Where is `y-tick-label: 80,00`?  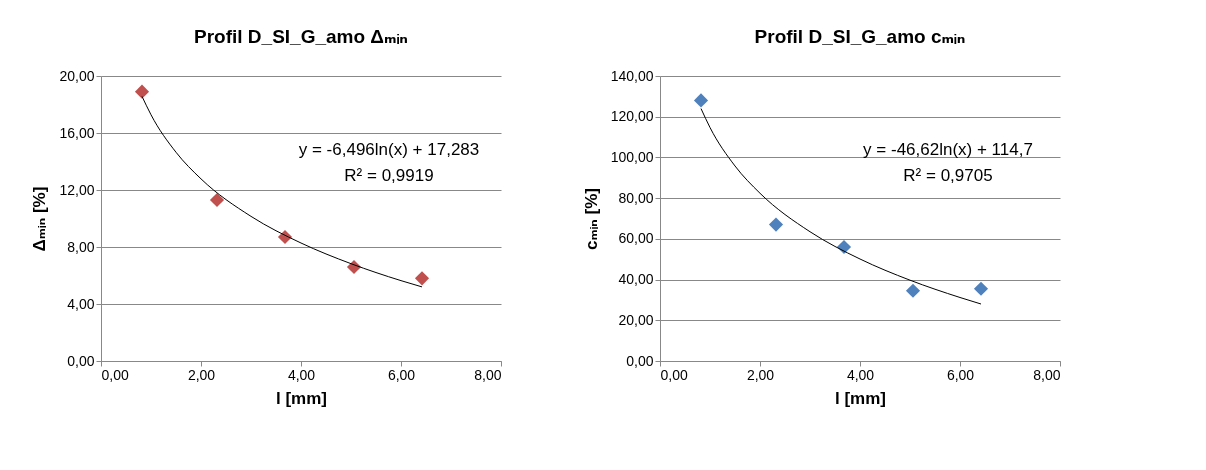
y-tick-label: 80,00 is located at coordinates (636, 197).